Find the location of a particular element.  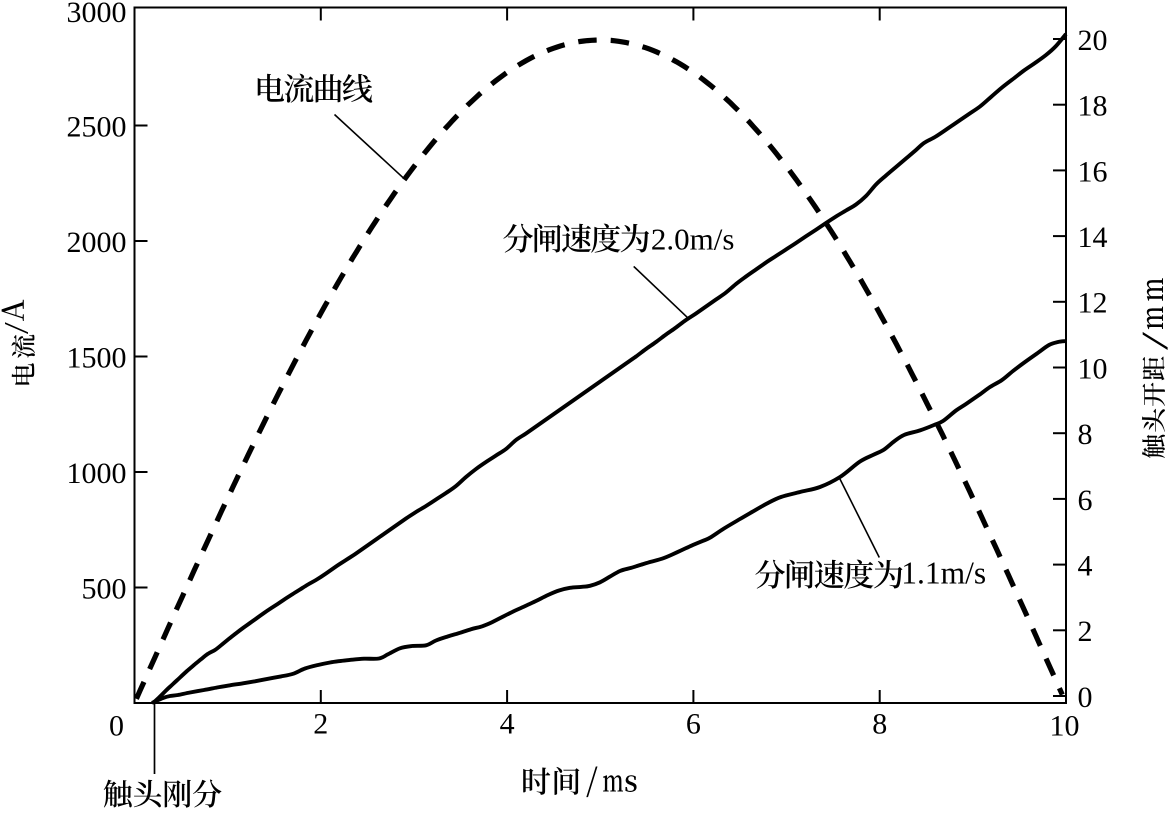

svg-text: 12 is located at coordinates (1093, 303).